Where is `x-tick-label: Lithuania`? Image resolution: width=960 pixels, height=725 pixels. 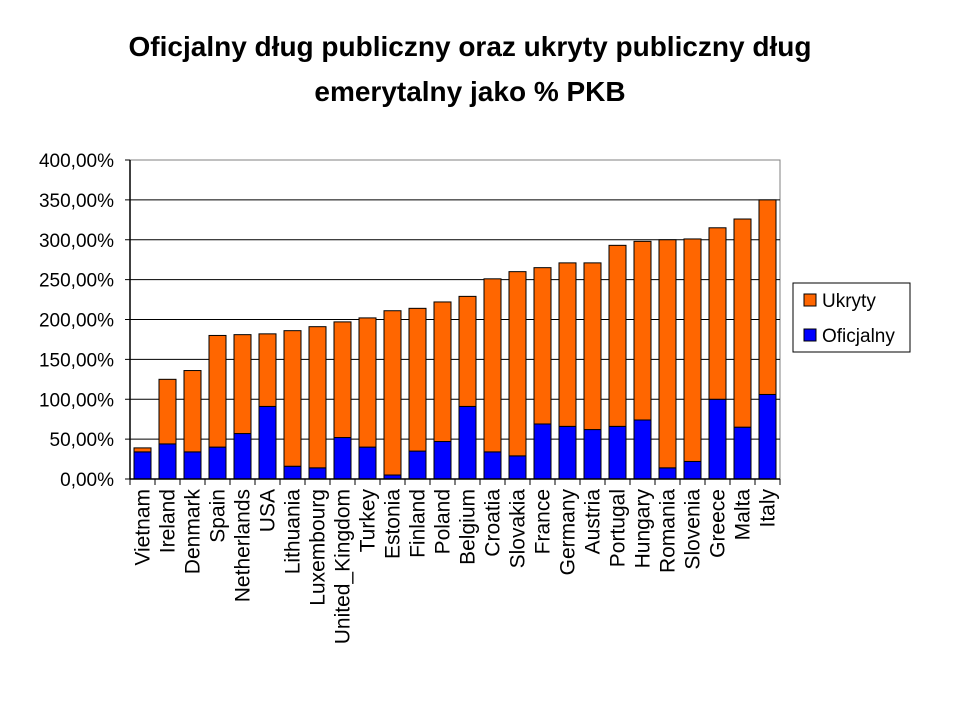
x-tick-label: Lithuania is located at coordinates (293, 532).